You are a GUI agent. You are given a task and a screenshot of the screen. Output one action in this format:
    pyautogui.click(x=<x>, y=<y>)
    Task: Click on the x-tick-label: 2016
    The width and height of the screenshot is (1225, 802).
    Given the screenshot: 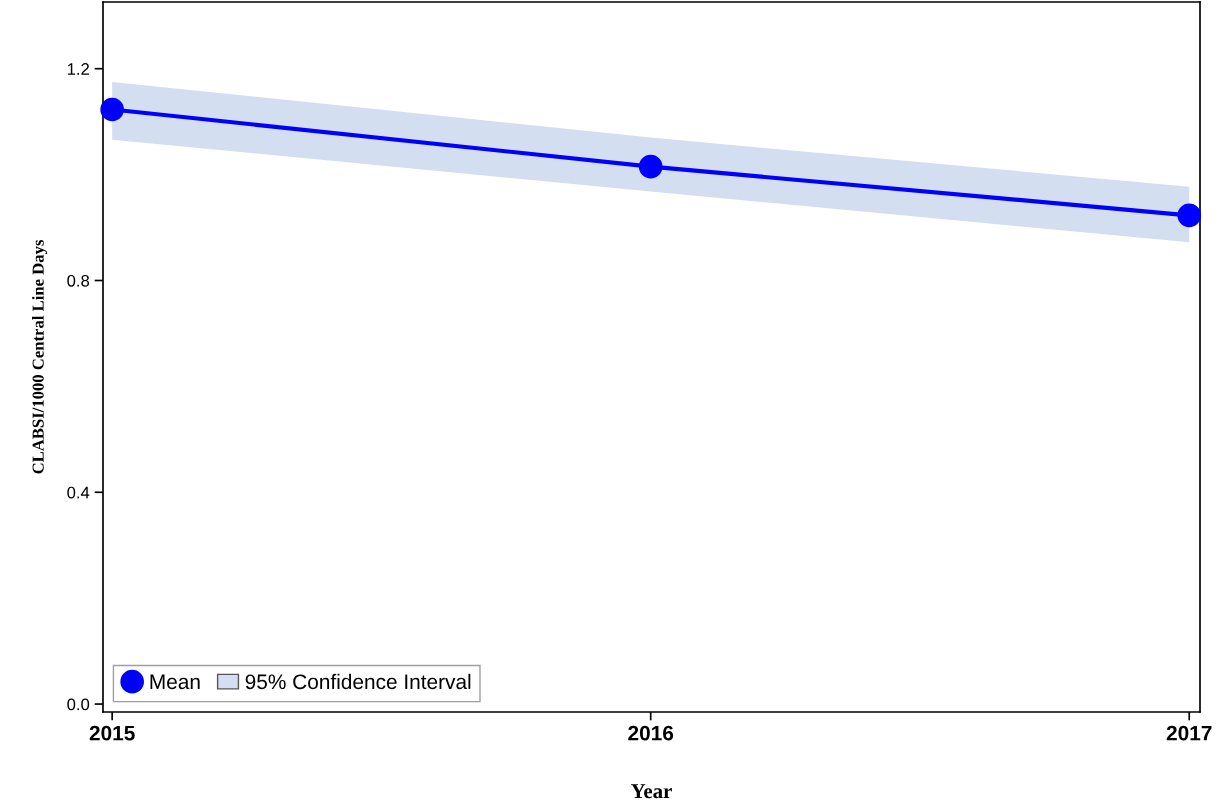 What is the action you would take?
    pyautogui.click(x=651, y=733)
    